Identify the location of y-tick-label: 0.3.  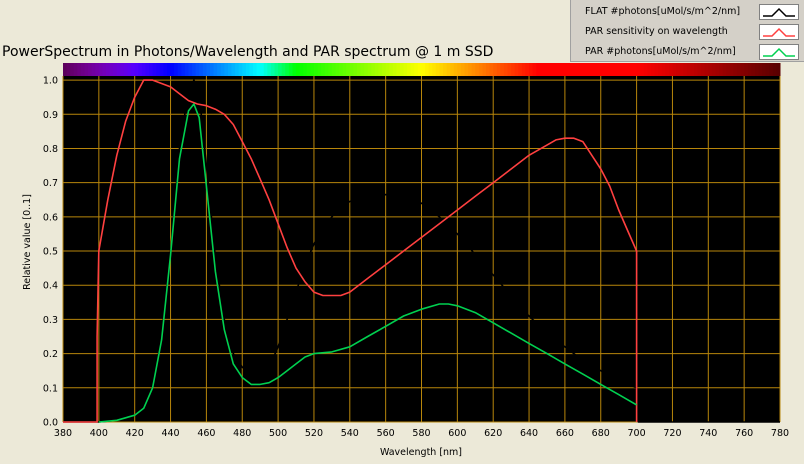
(50, 320).